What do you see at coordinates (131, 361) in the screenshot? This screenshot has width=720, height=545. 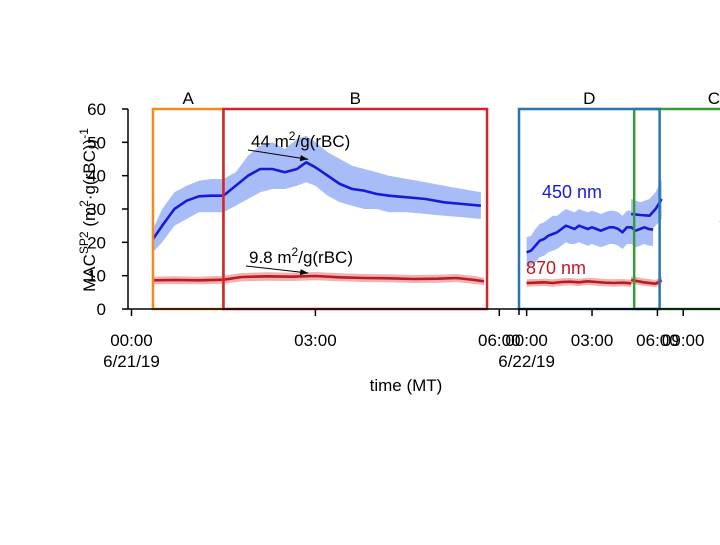 I see `x-tick-date-label: 6/21/19` at bounding box center [131, 361].